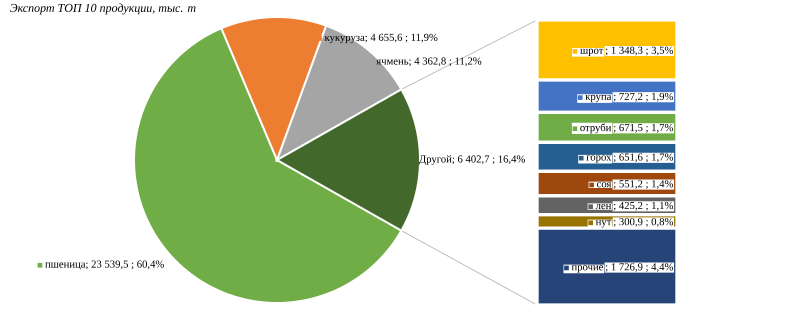 The height and width of the screenshot is (326, 809). Describe the element at coordinates (125, 265) in the screenshot. I see `data-label: ; 23 539,5 ; 60,4%` at that location.